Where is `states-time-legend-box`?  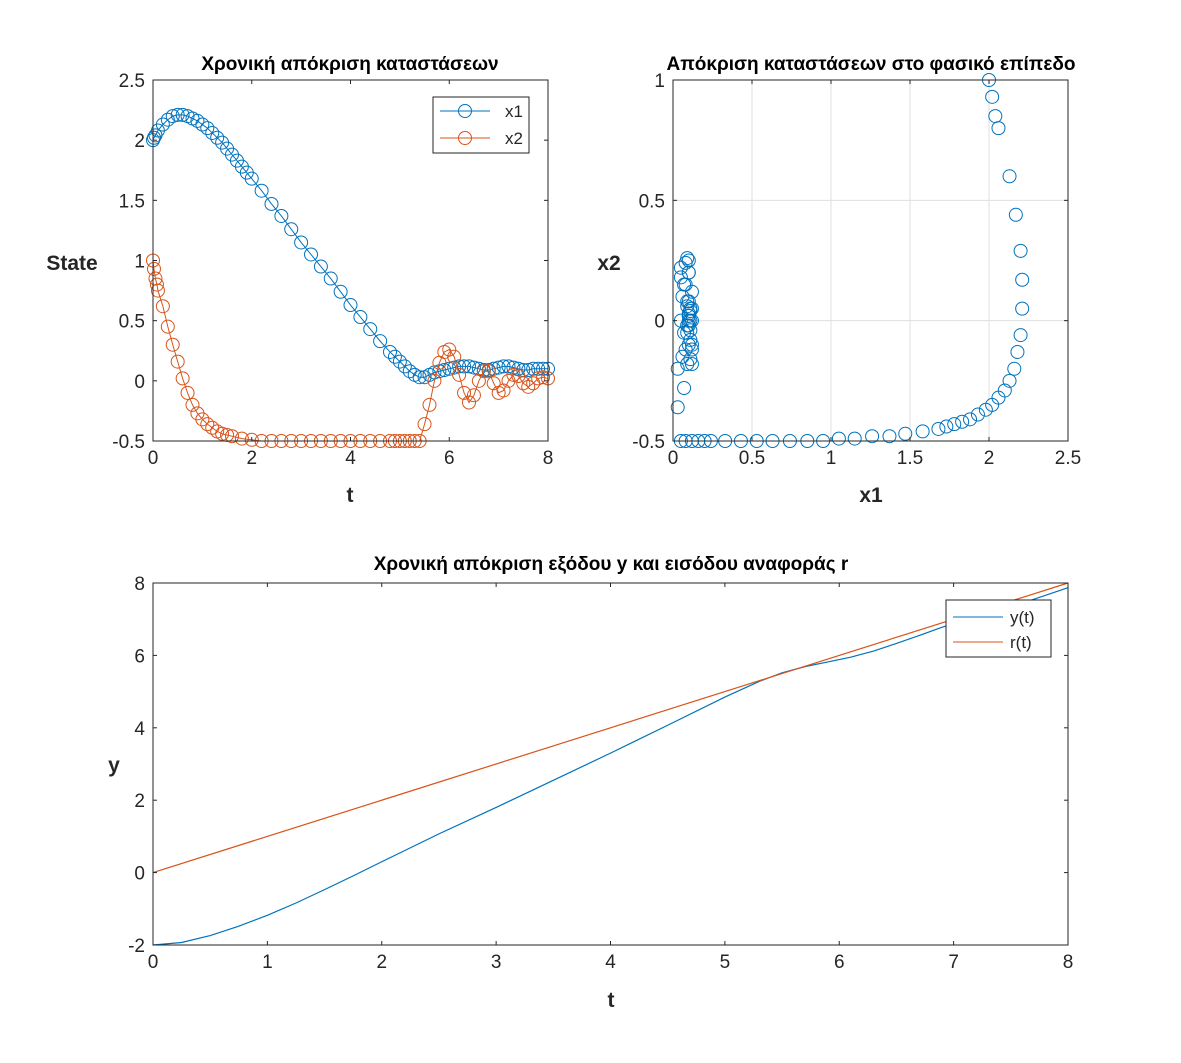
states-time-legend-box is located at coordinates (481, 125).